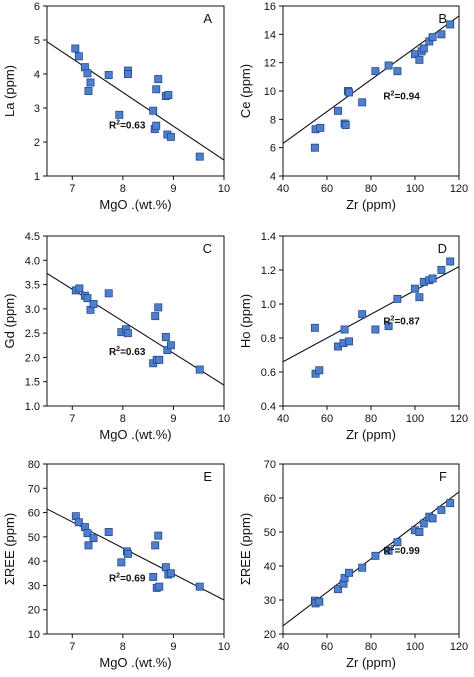 The width and height of the screenshot is (474, 677). I want to click on y-tick-label: 1.2, so click(268, 271).